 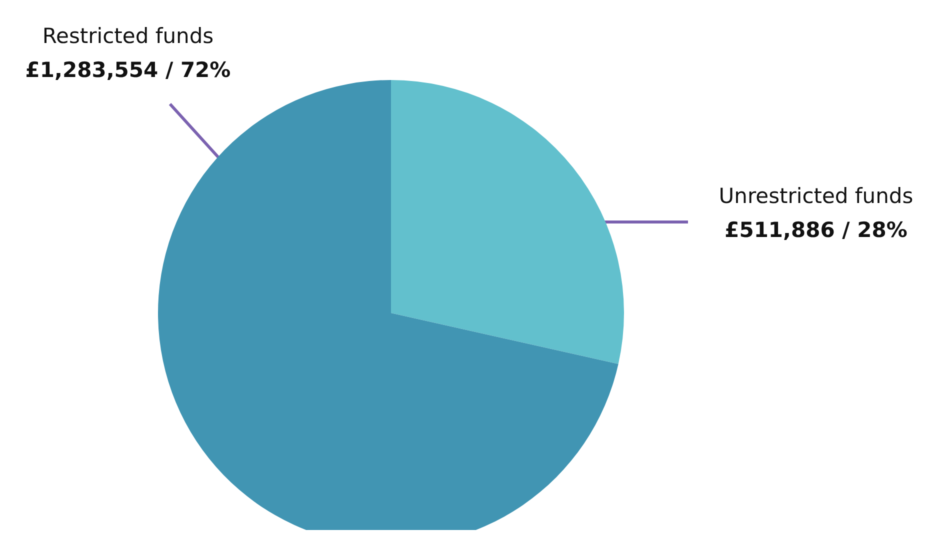 I want to click on slice-label: Restricted funds, so click(x=128, y=36).